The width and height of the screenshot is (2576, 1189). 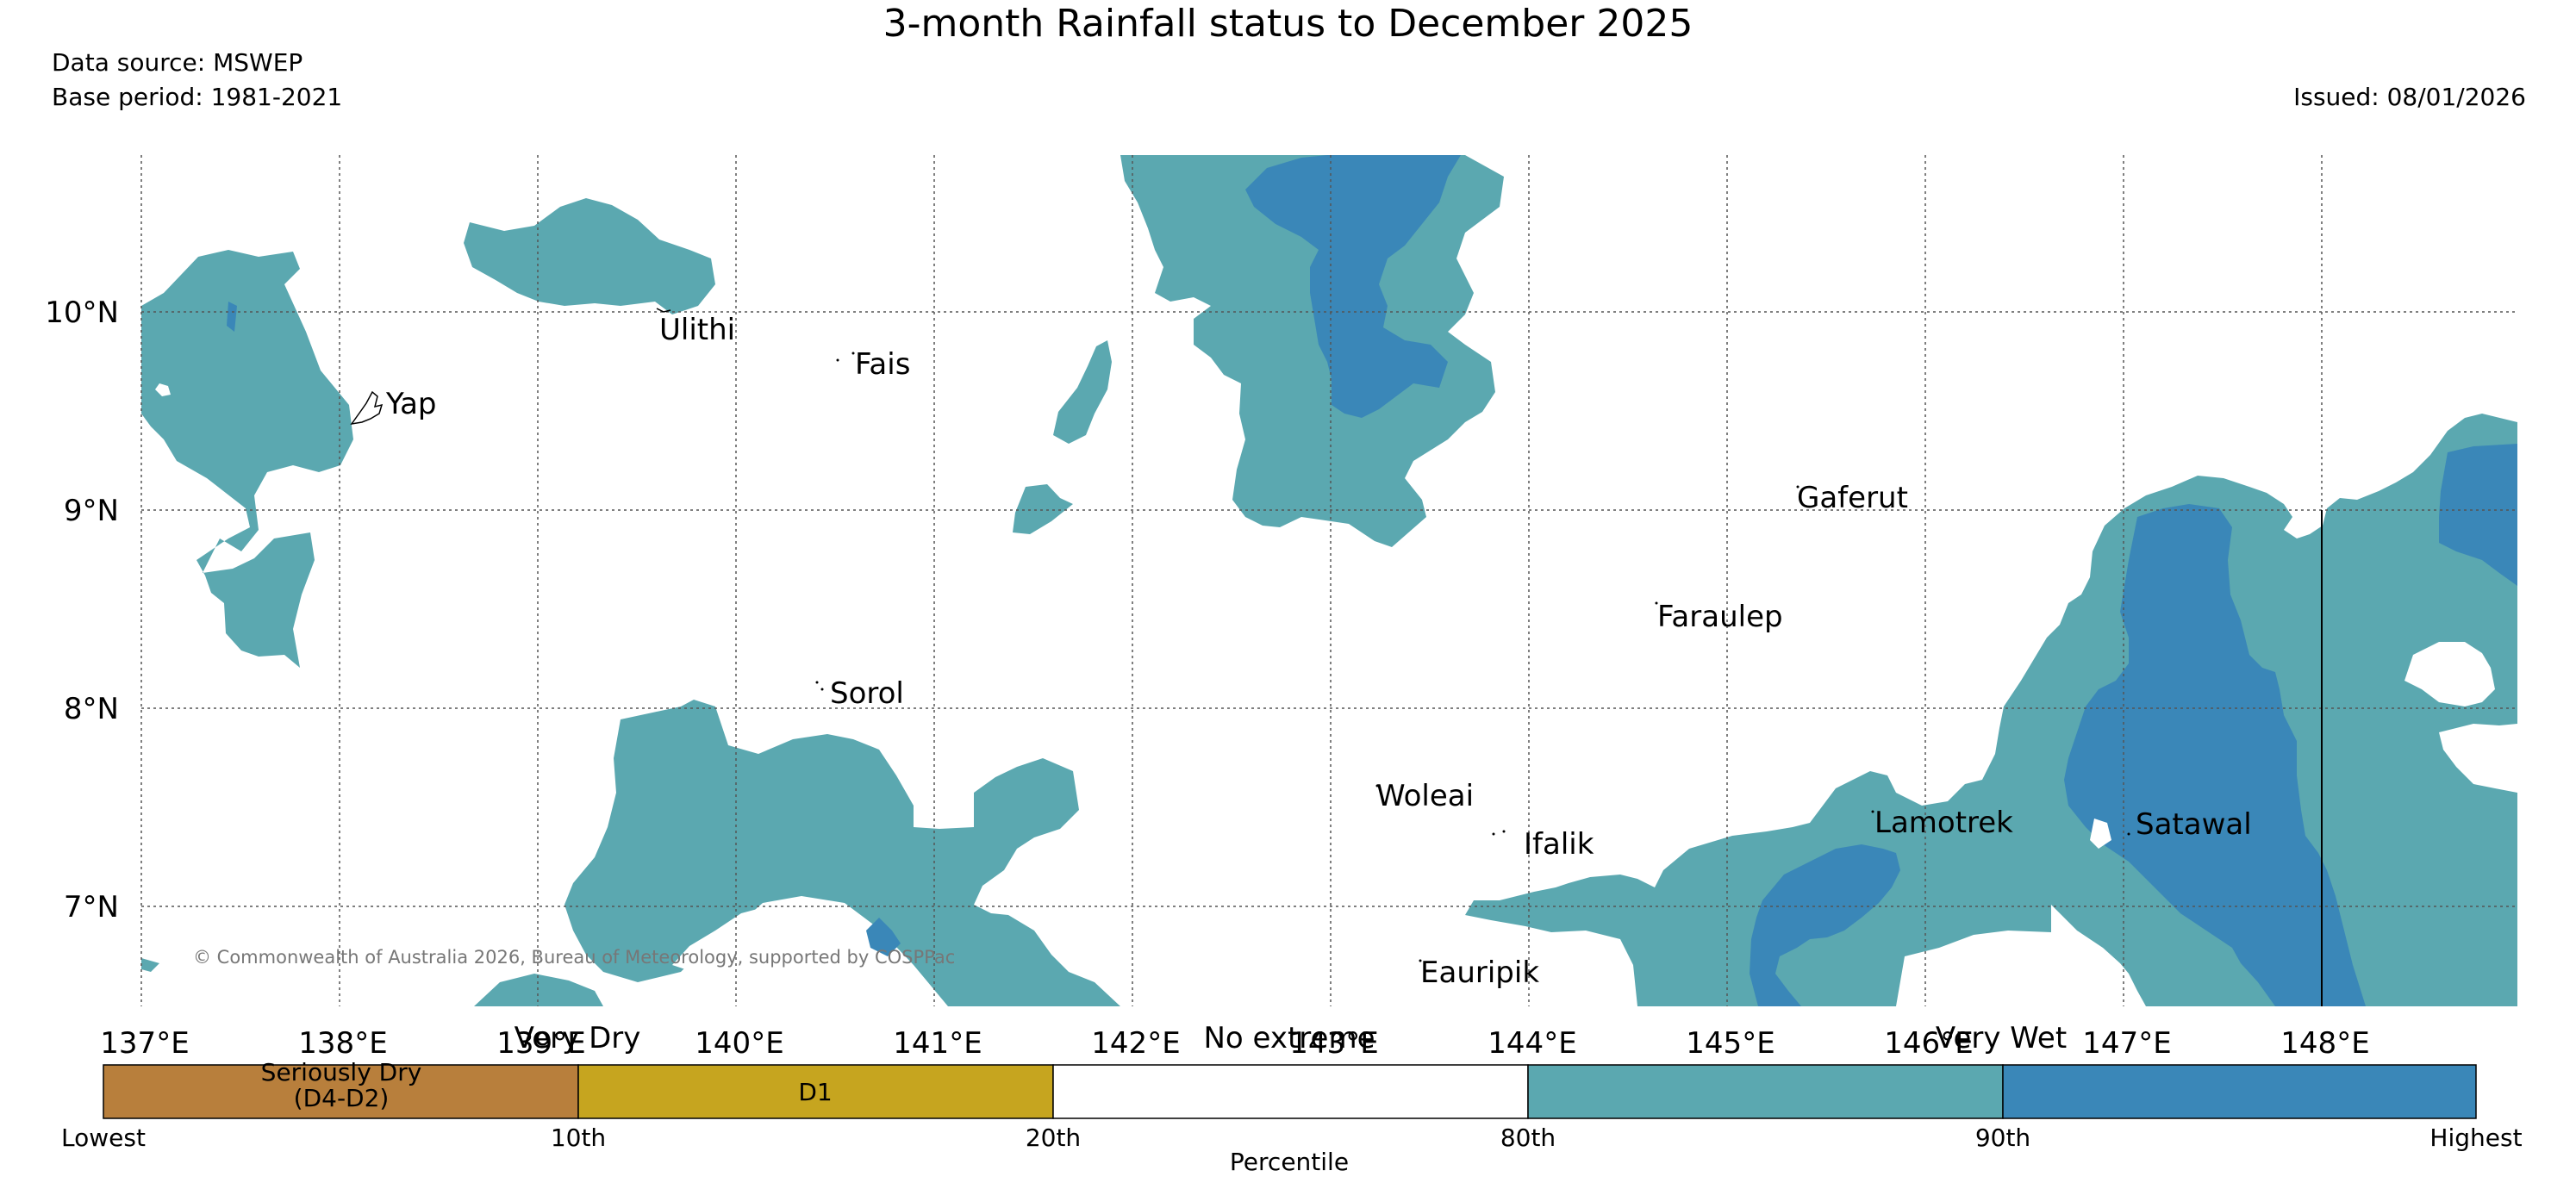 I want to click on wet-region-north-small2, so click(x=1043, y=509).